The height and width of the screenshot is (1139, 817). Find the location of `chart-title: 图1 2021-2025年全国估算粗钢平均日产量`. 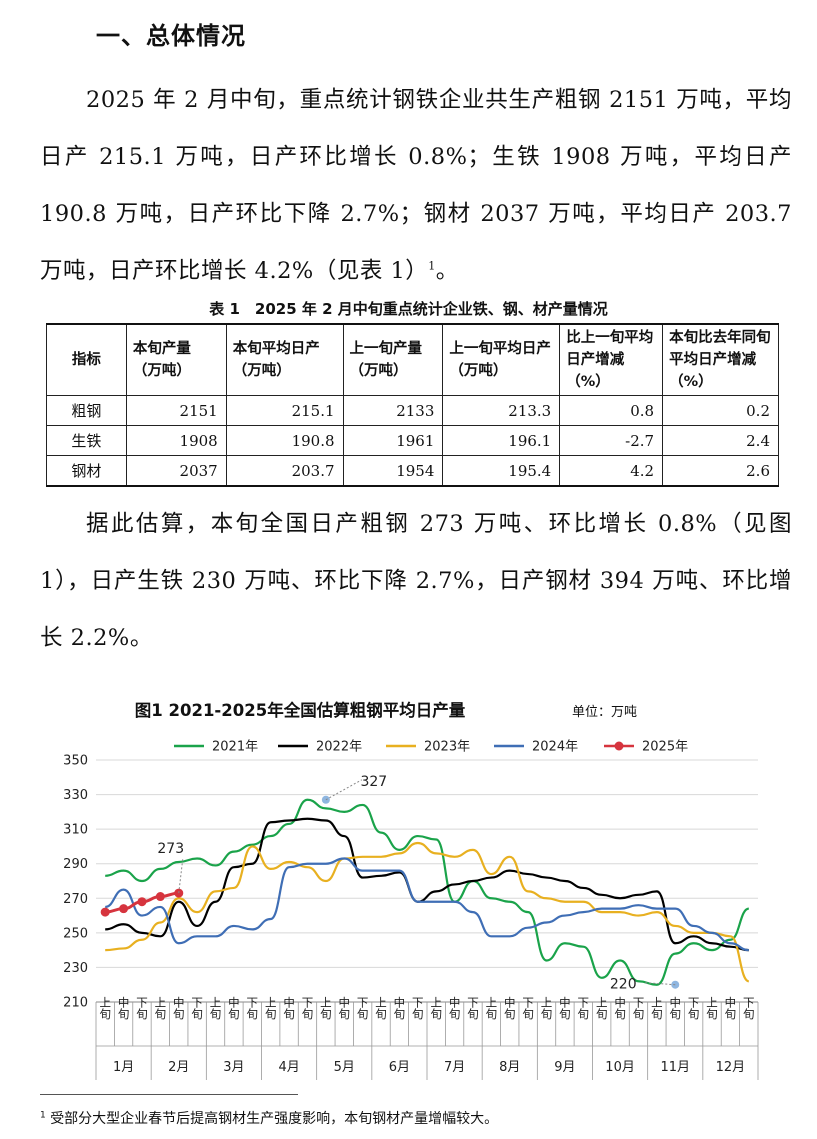

chart-title: 图1 2021-2025年全国估算粗钢平均日产量 is located at coordinates (300, 710).